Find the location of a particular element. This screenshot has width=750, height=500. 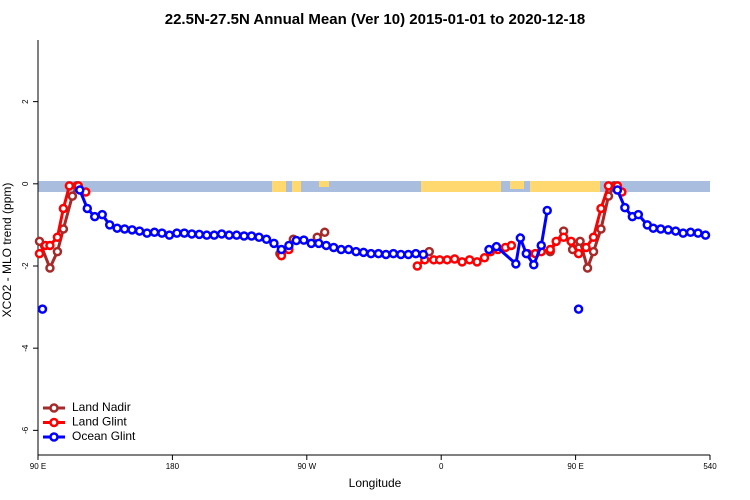

x-tick-label: 90 W is located at coordinates (306, 466).